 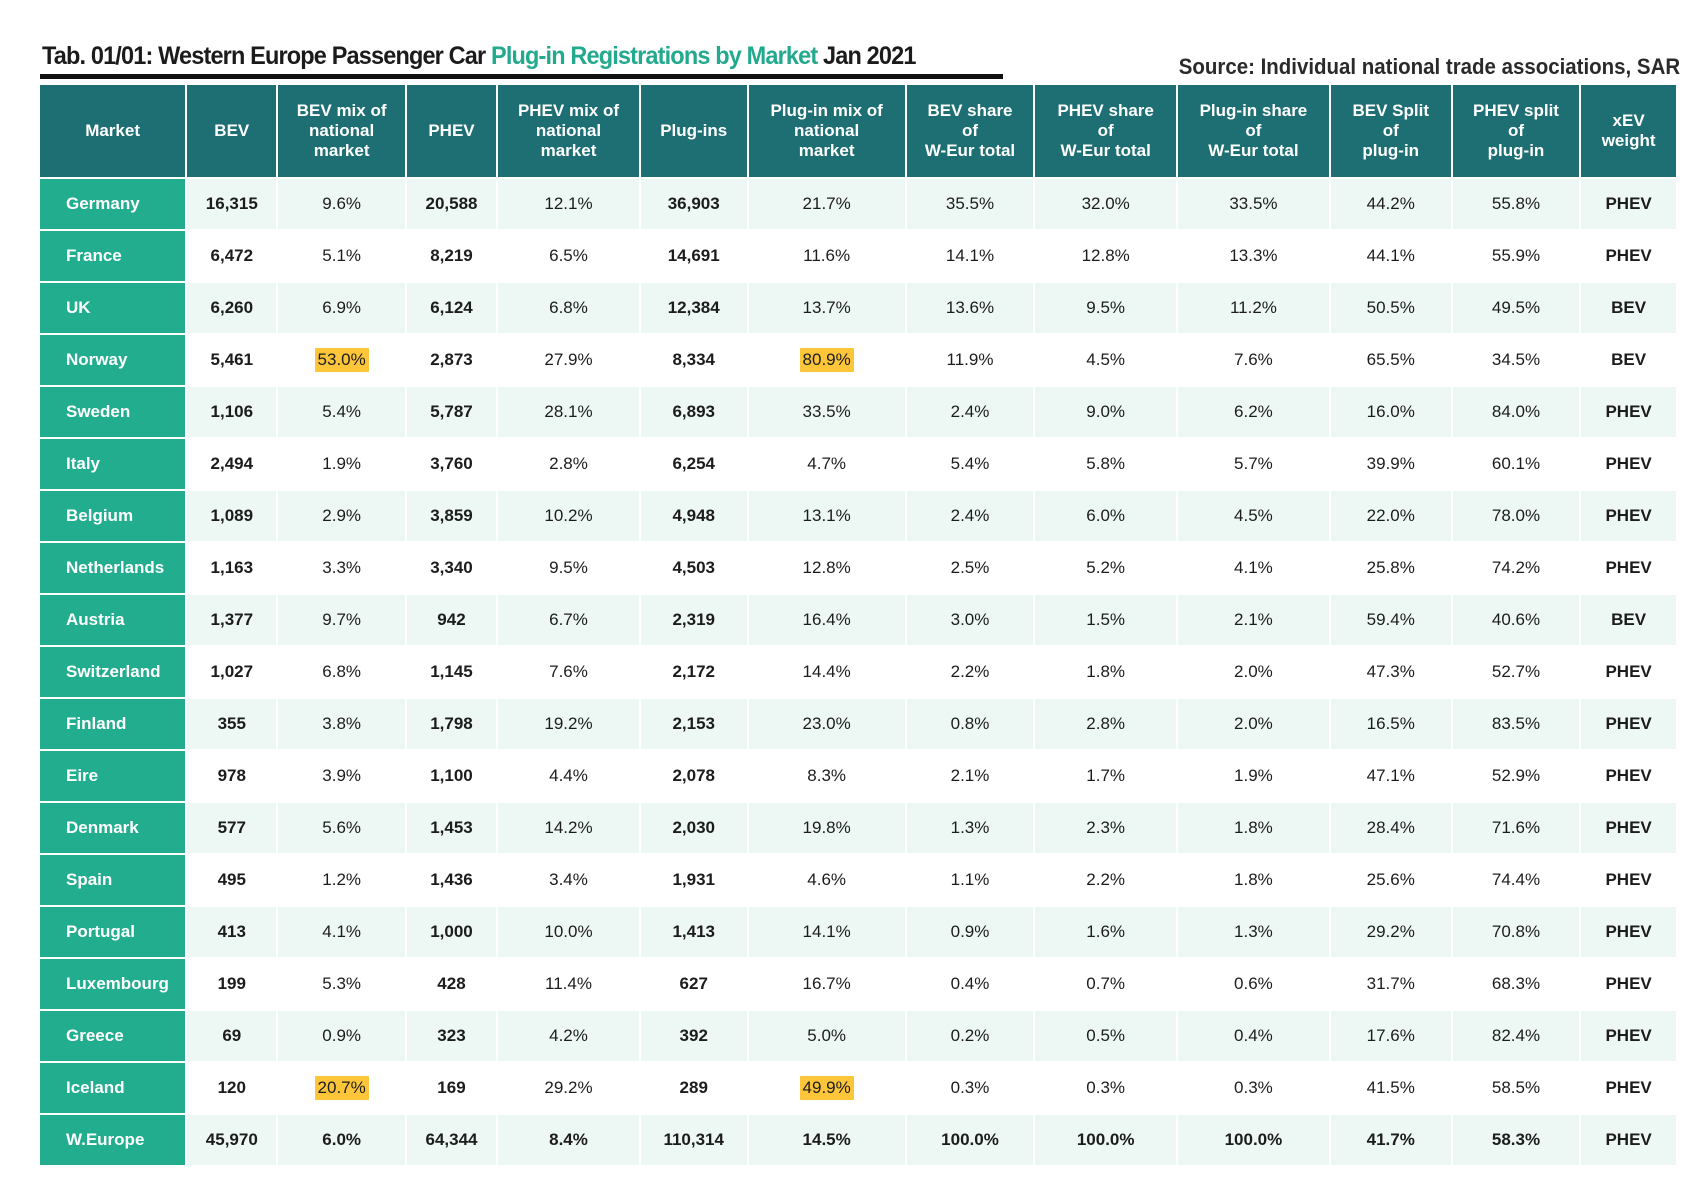 What do you see at coordinates (826, 110) in the screenshot?
I see `column-header-line: Plug-in mix of` at bounding box center [826, 110].